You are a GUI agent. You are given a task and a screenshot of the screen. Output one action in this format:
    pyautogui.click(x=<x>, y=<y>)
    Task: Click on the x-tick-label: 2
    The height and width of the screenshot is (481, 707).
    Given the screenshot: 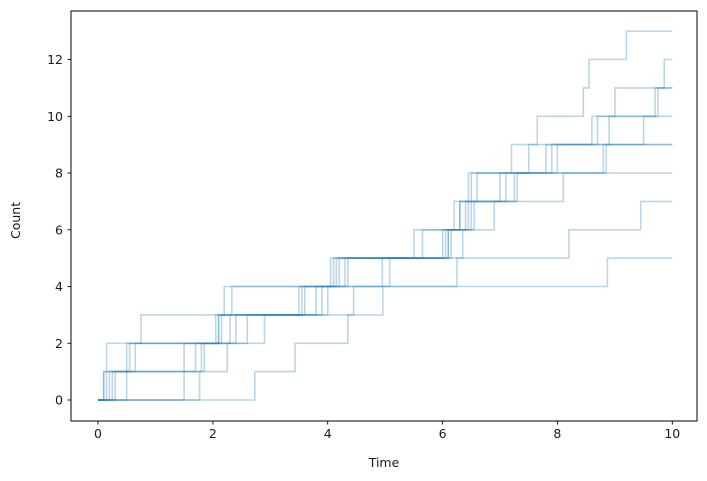 What is the action you would take?
    pyautogui.click(x=213, y=433)
    